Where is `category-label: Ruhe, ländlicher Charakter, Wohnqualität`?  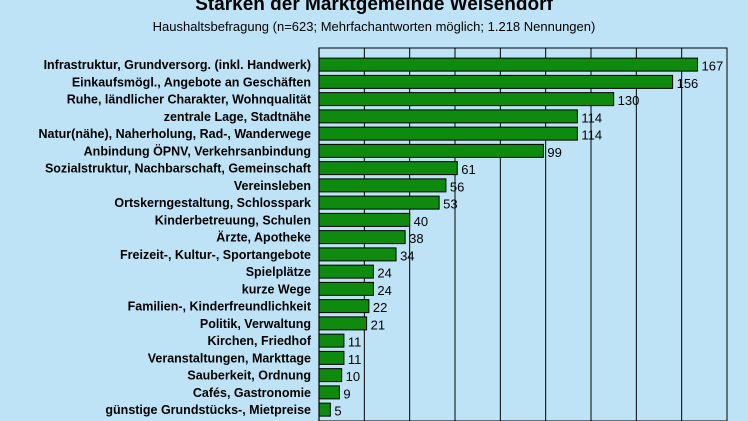 category-label: Ruhe, ländlicher Charakter, Wohnqualität is located at coordinates (189, 100).